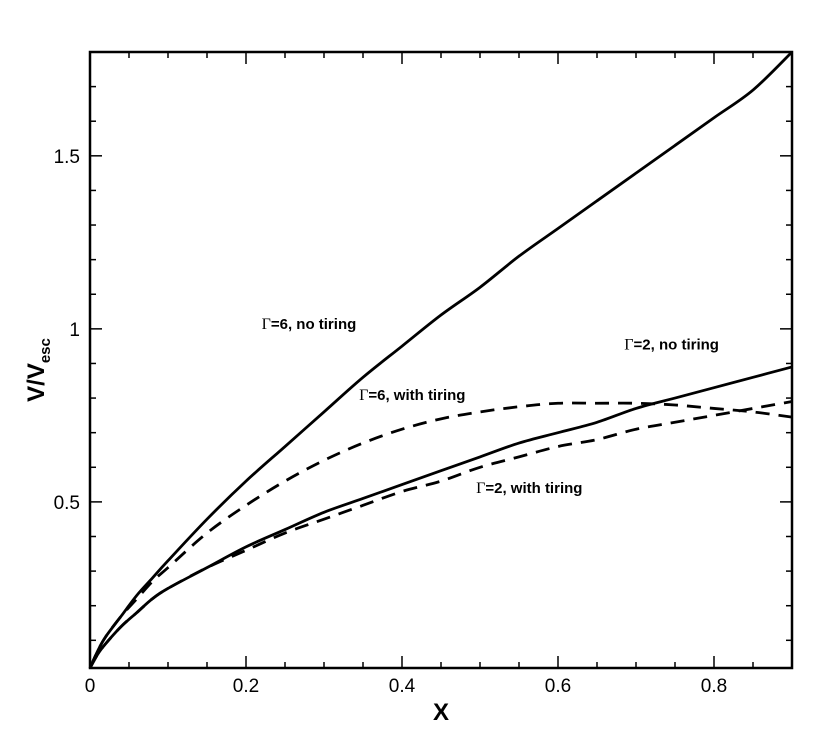  Describe the element at coordinates (441, 712) in the screenshot. I see `x-axis-title: X` at that location.